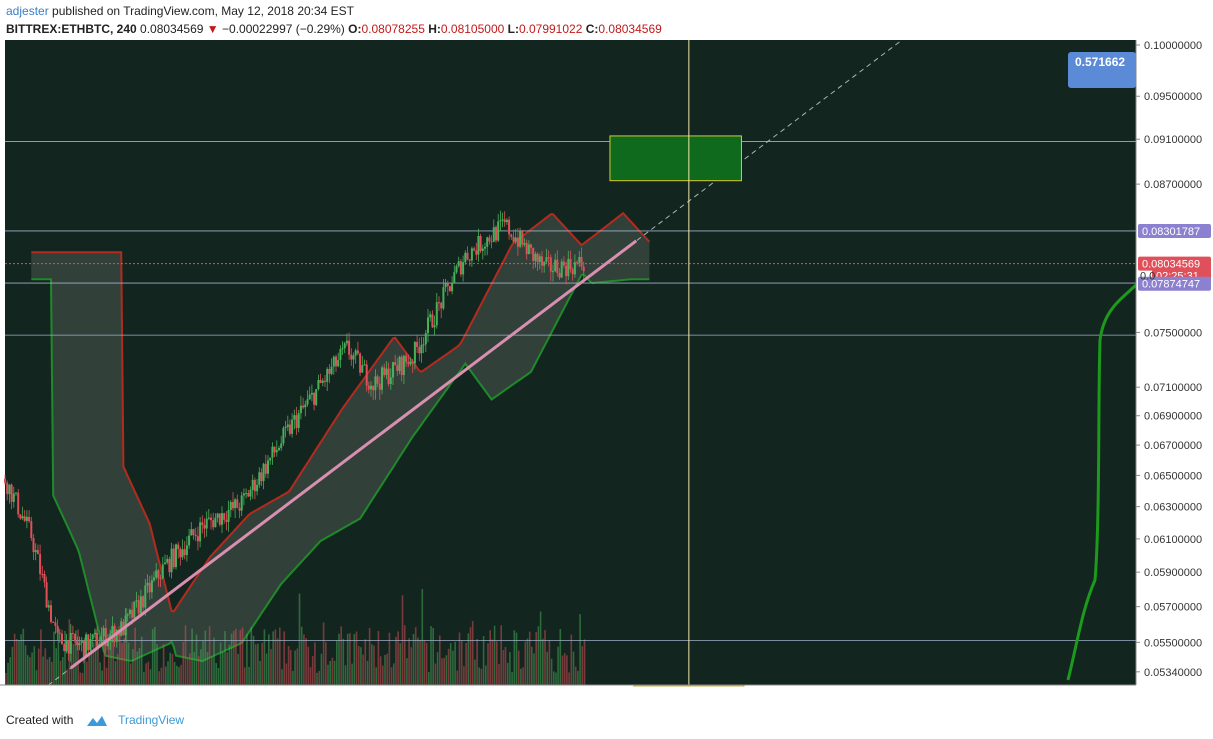  Describe the element at coordinates (1102, 70) in the screenshot. I see `note-label: 0.571662` at that location.